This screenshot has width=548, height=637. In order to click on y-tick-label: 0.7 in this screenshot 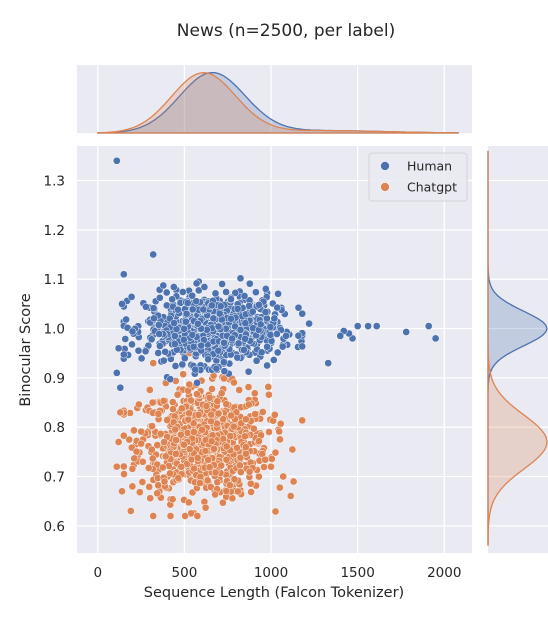, I will do `click(54, 478)`.